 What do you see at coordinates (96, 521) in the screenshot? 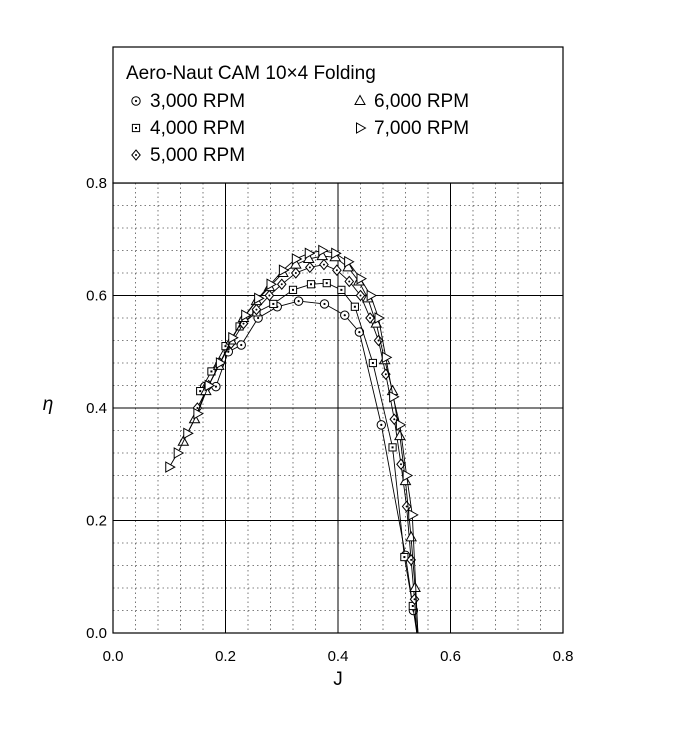
I see `y-tick-label: 0.2` at bounding box center [96, 521].